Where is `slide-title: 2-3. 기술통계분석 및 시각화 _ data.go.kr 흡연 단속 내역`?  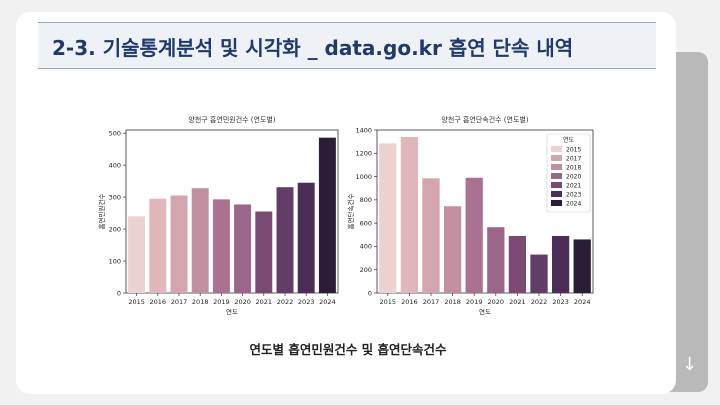
slide-title: 2-3. 기술통계분석 및 시각화 _ data.go.kr 흡연 단속 내역 is located at coordinates (313, 48).